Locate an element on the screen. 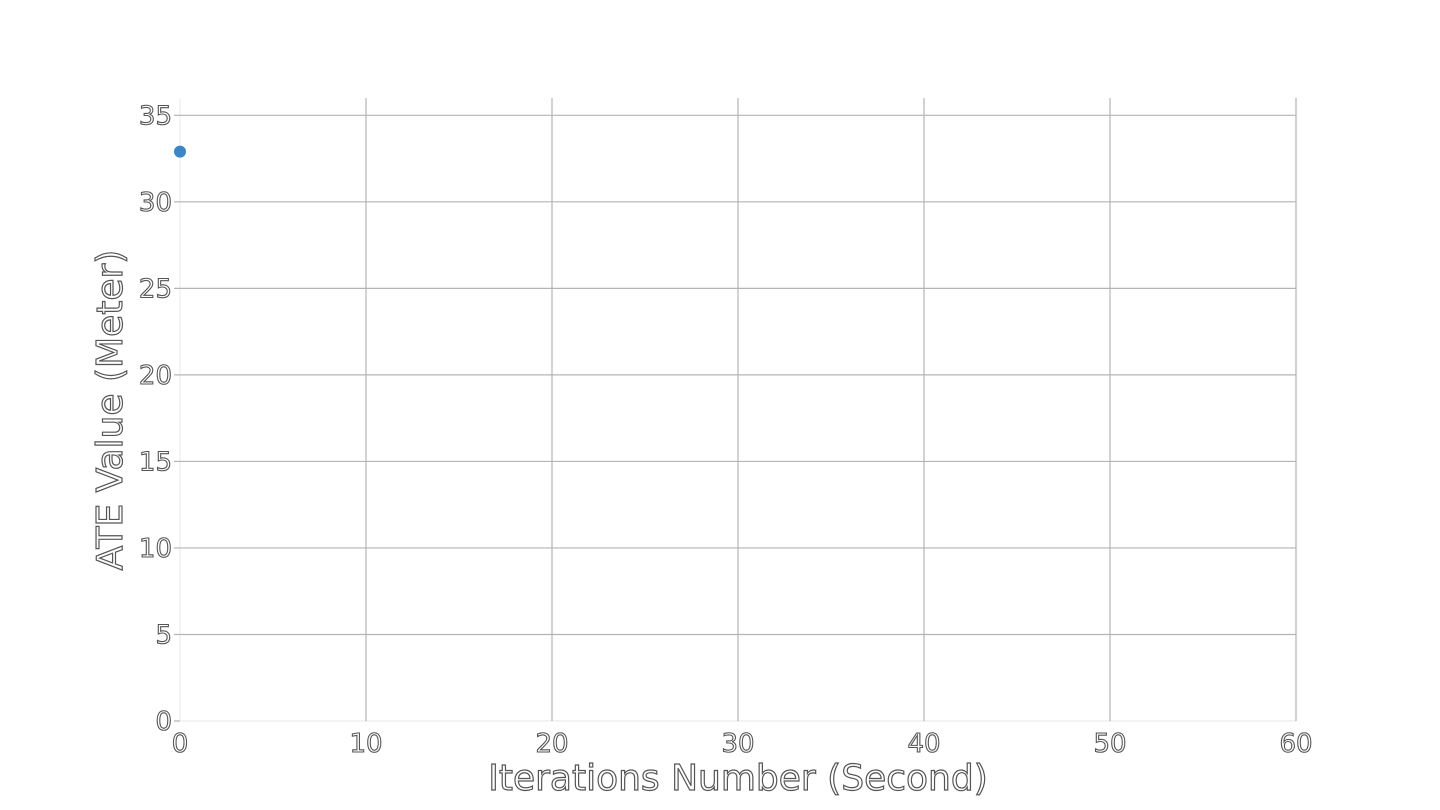 The width and height of the screenshot is (1440, 810). y-tick-label: 25 is located at coordinates (155, 289).